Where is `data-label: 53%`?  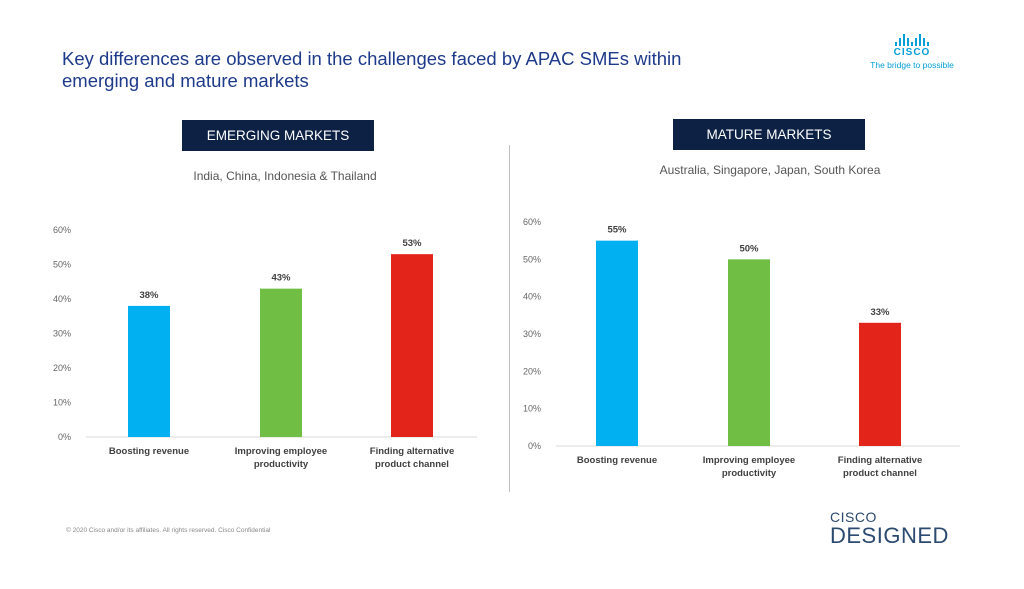
data-label: 53% is located at coordinates (412, 243).